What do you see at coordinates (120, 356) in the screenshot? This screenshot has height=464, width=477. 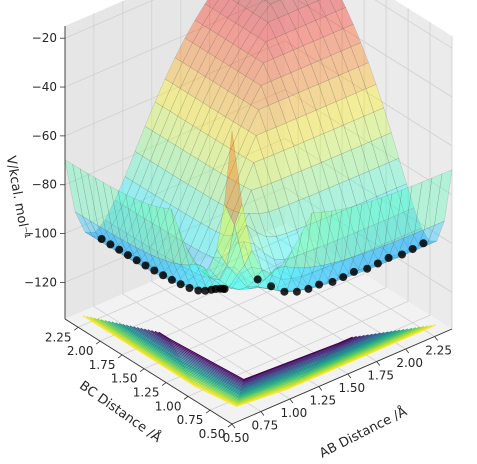 I see `y-tick-mark` at bounding box center [120, 356].